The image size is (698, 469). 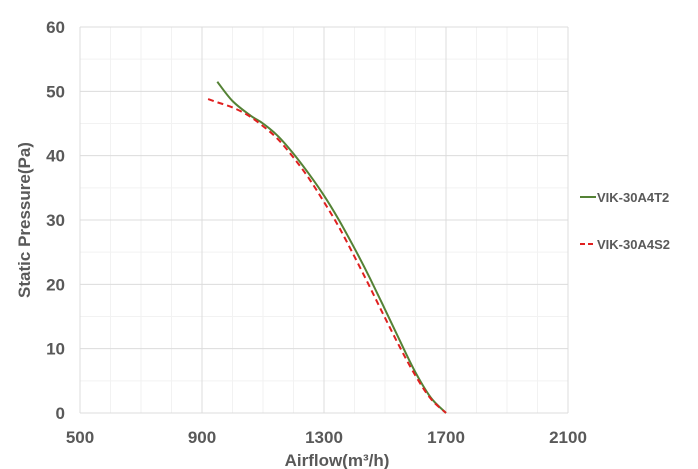 What do you see at coordinates (568, 437) in the screenshot?
I see `x-tick-label: 2100` at bounding box center [568, 437].